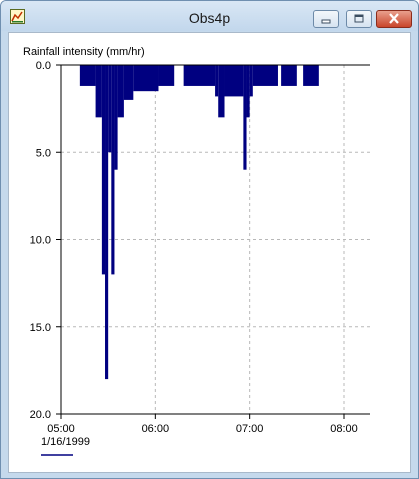  What do you see at coordinates (17, 16) in the screenshot?
I see `chart-app-icon` at bounding box center [17, 16].